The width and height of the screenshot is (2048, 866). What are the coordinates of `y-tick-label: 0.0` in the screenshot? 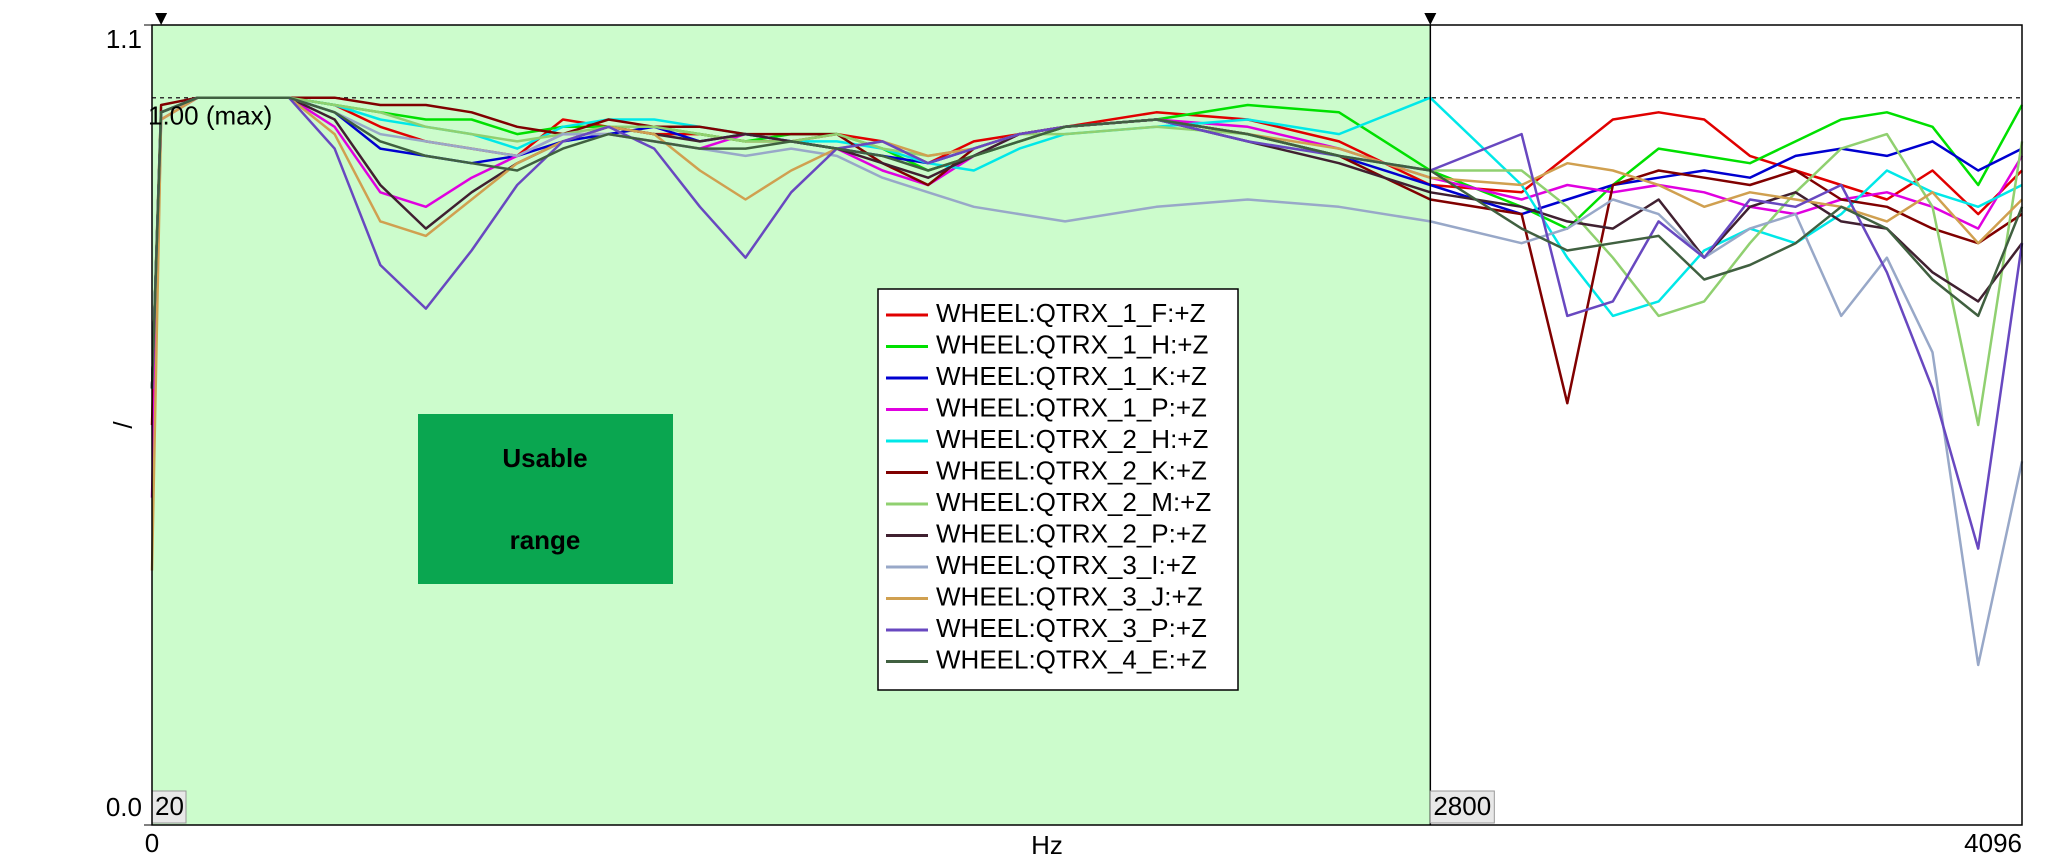 It's located at (124, 807).